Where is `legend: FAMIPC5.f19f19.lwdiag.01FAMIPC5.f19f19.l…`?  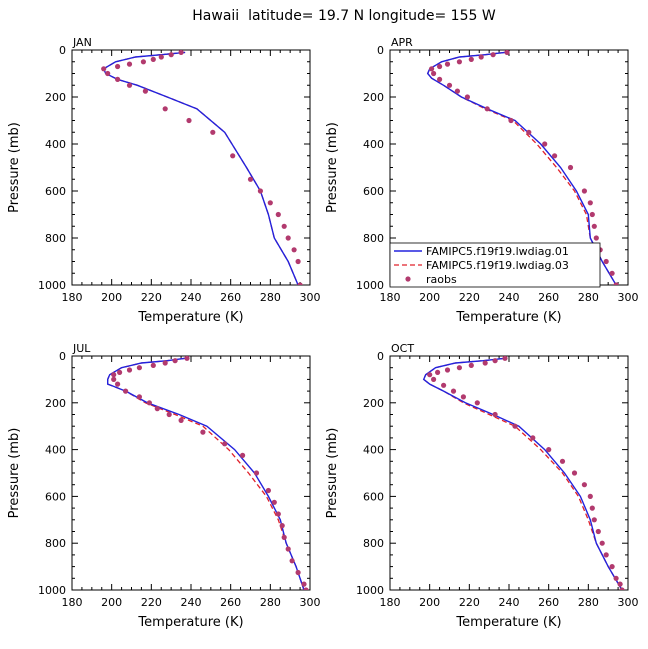 legend: FAMIPC5.f19f19.lwdiag.01FAMIPC5.f19f19.l… is located at coordinates (495, 265).